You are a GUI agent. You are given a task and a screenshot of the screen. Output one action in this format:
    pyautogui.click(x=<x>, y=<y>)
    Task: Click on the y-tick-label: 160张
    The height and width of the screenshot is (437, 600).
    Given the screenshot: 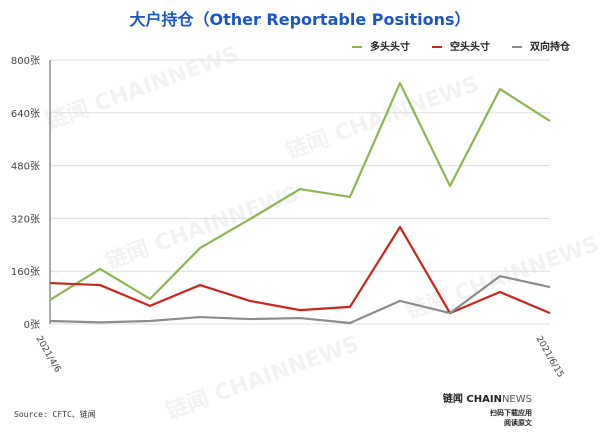 What is the action you would take?
    pyautogui.click(x=25, y=272)
    